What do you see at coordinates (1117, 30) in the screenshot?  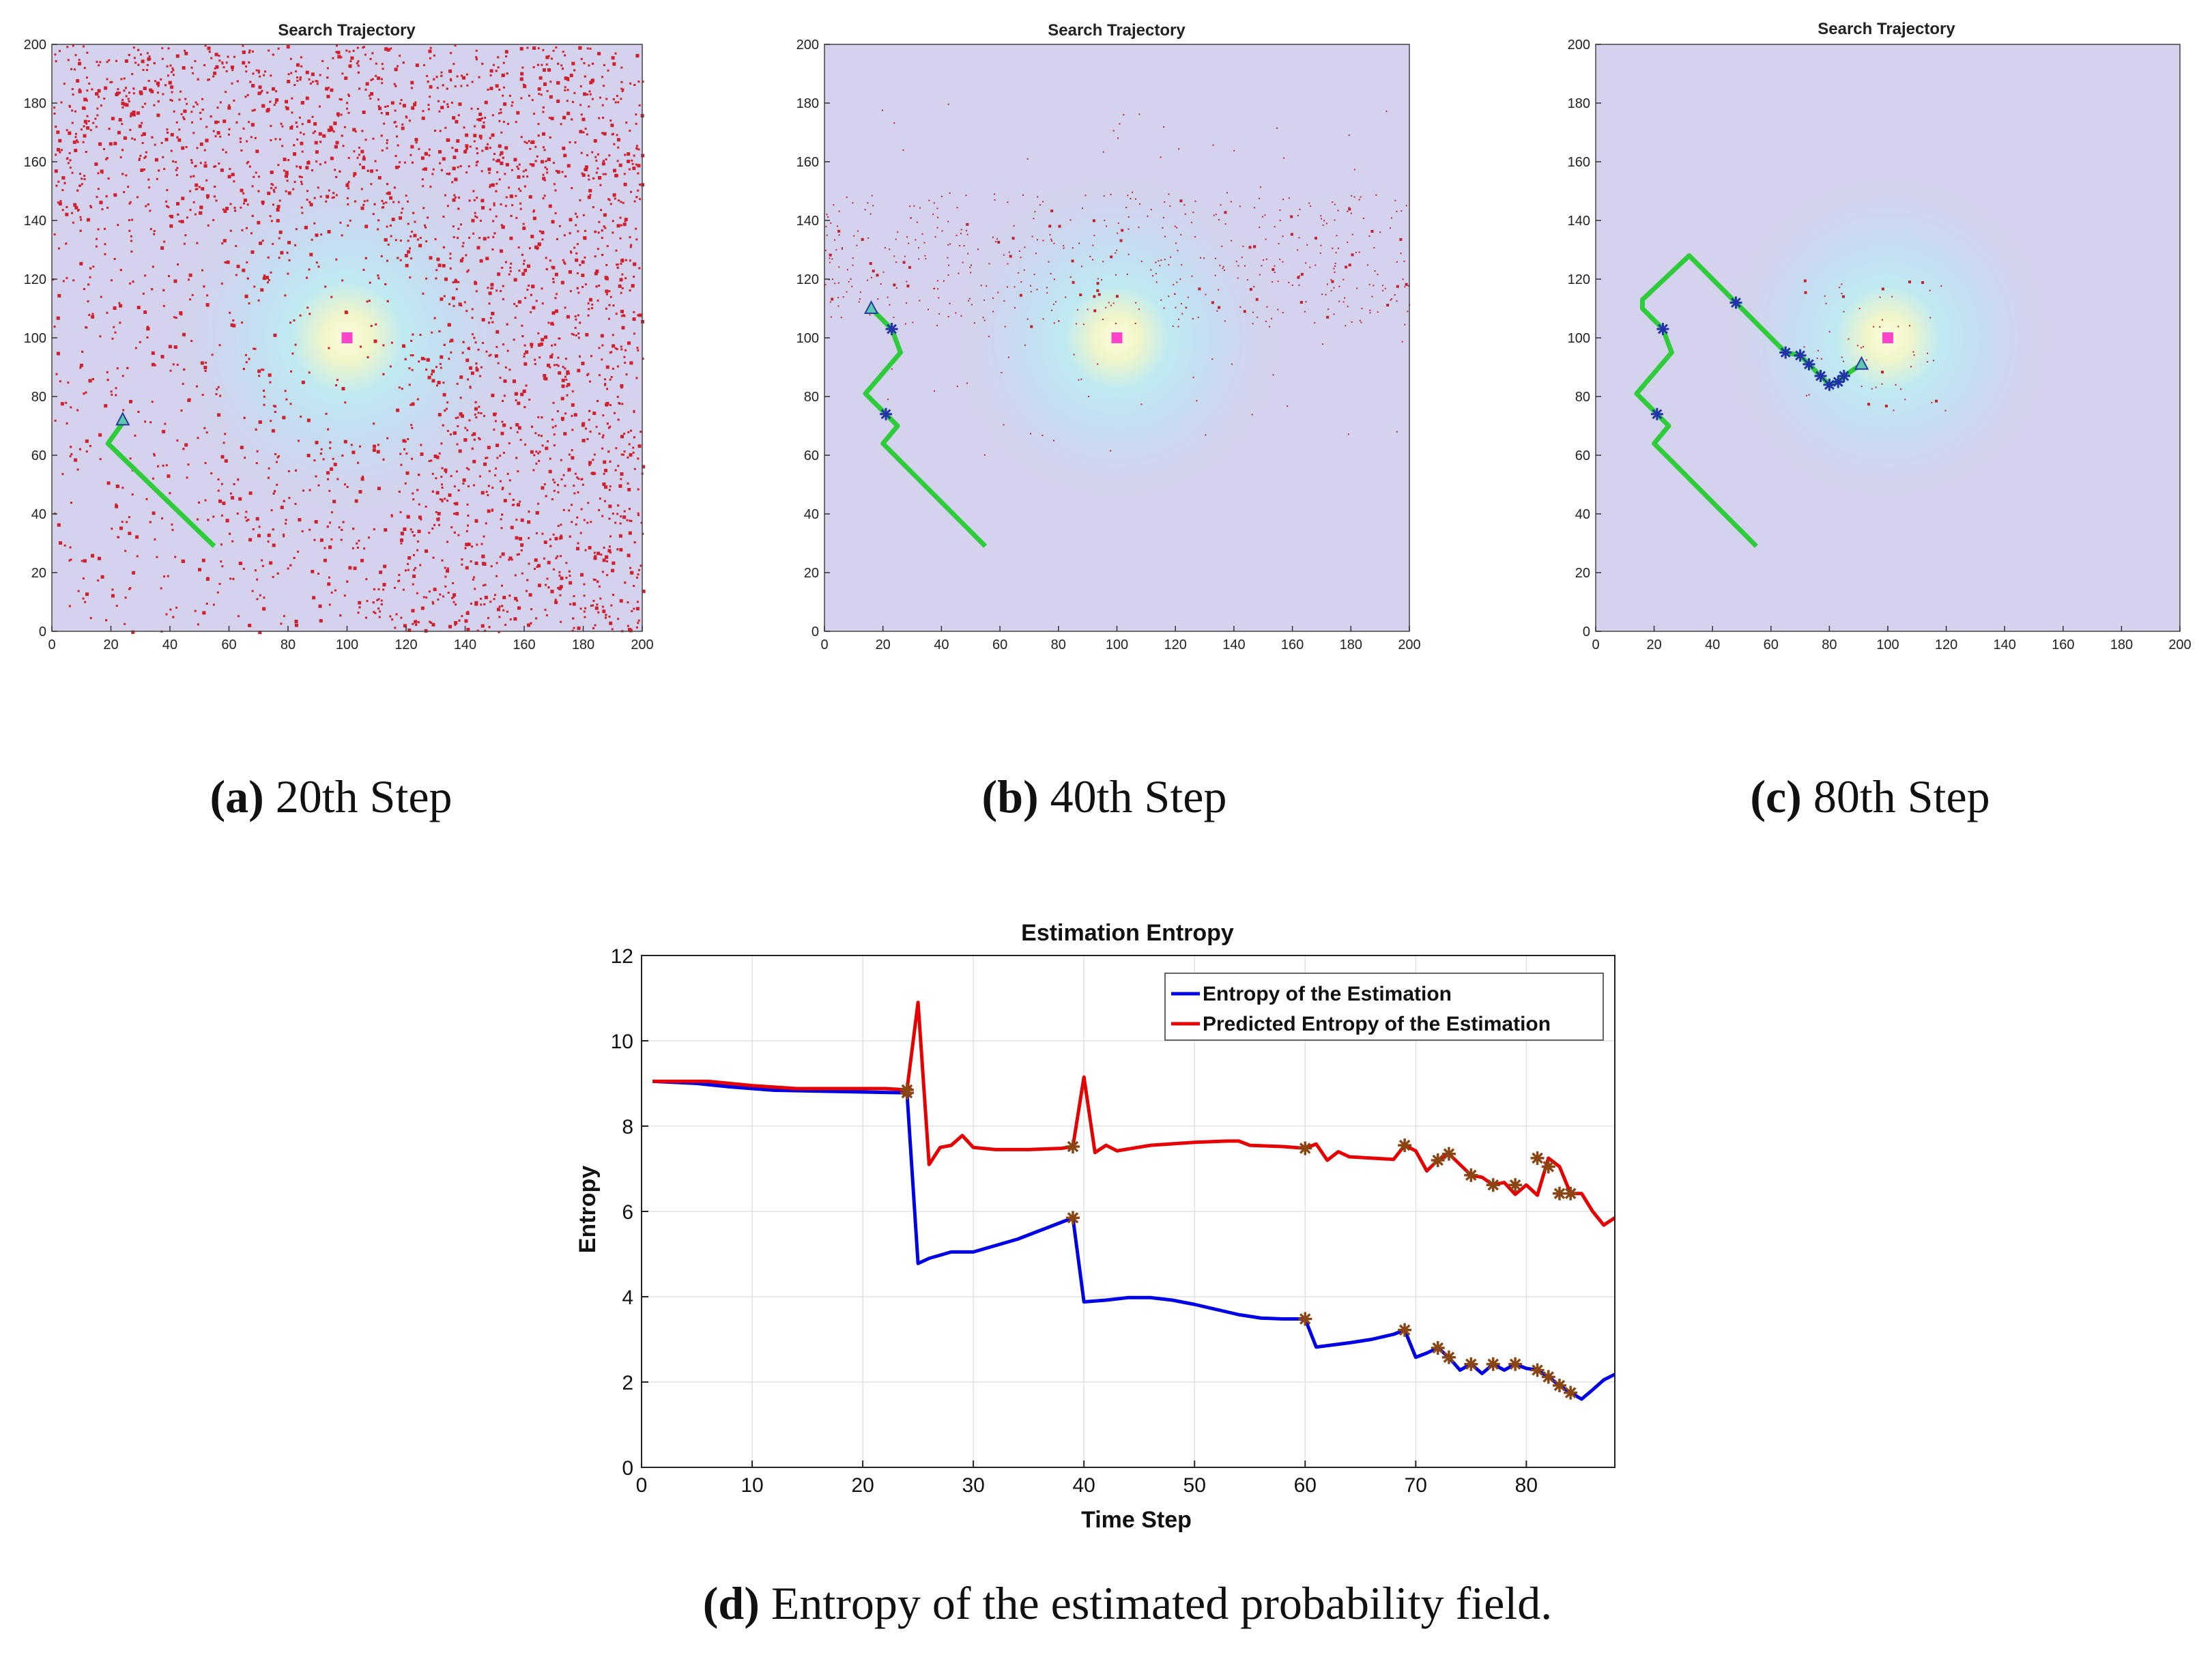 I see `panel-b-title: Search Trajectory` at bounding box center [1117, 30].